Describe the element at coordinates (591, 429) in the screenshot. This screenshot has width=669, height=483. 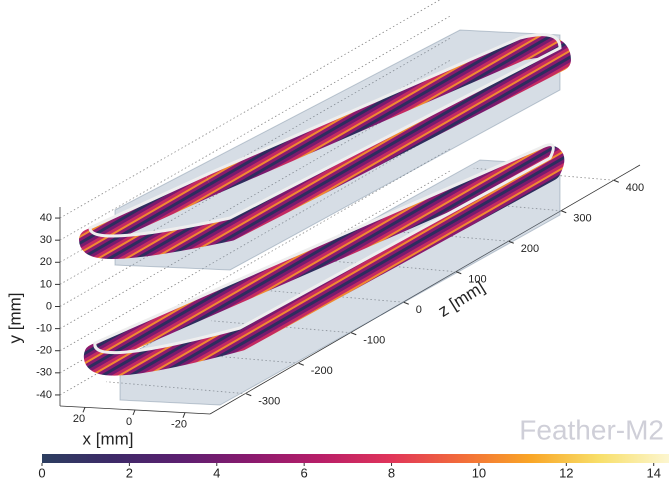
I see `annotation: Feather-M2` at that location.